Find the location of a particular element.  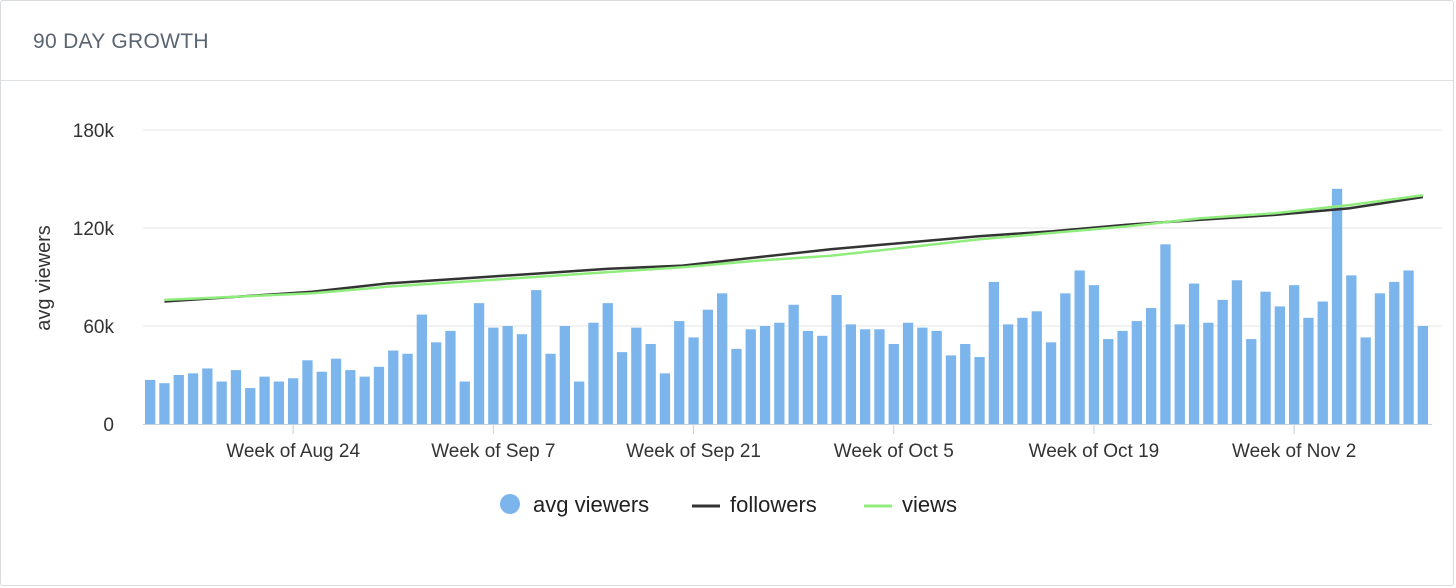

legend-item-followers: followers is located at coordinates (754, 504).